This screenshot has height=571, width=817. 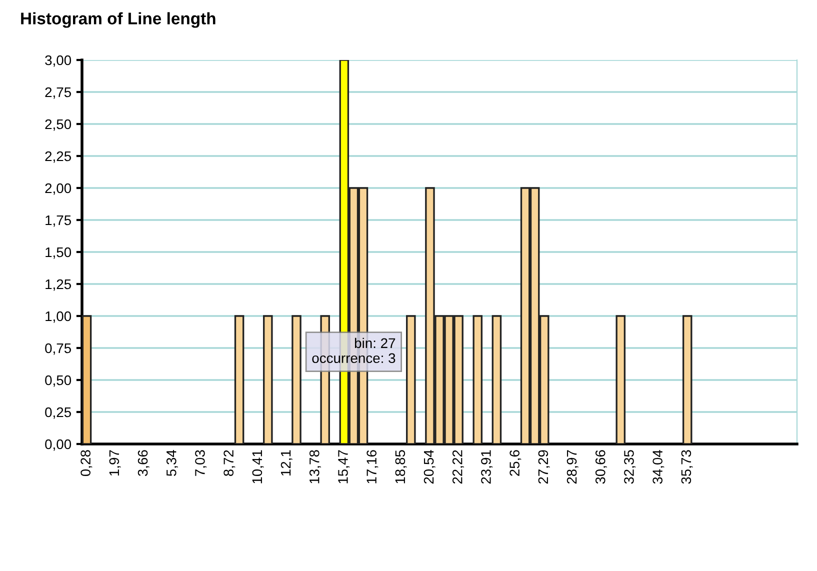 I want to click on y-tick-label: 0,25, so click(x=58, y=413).